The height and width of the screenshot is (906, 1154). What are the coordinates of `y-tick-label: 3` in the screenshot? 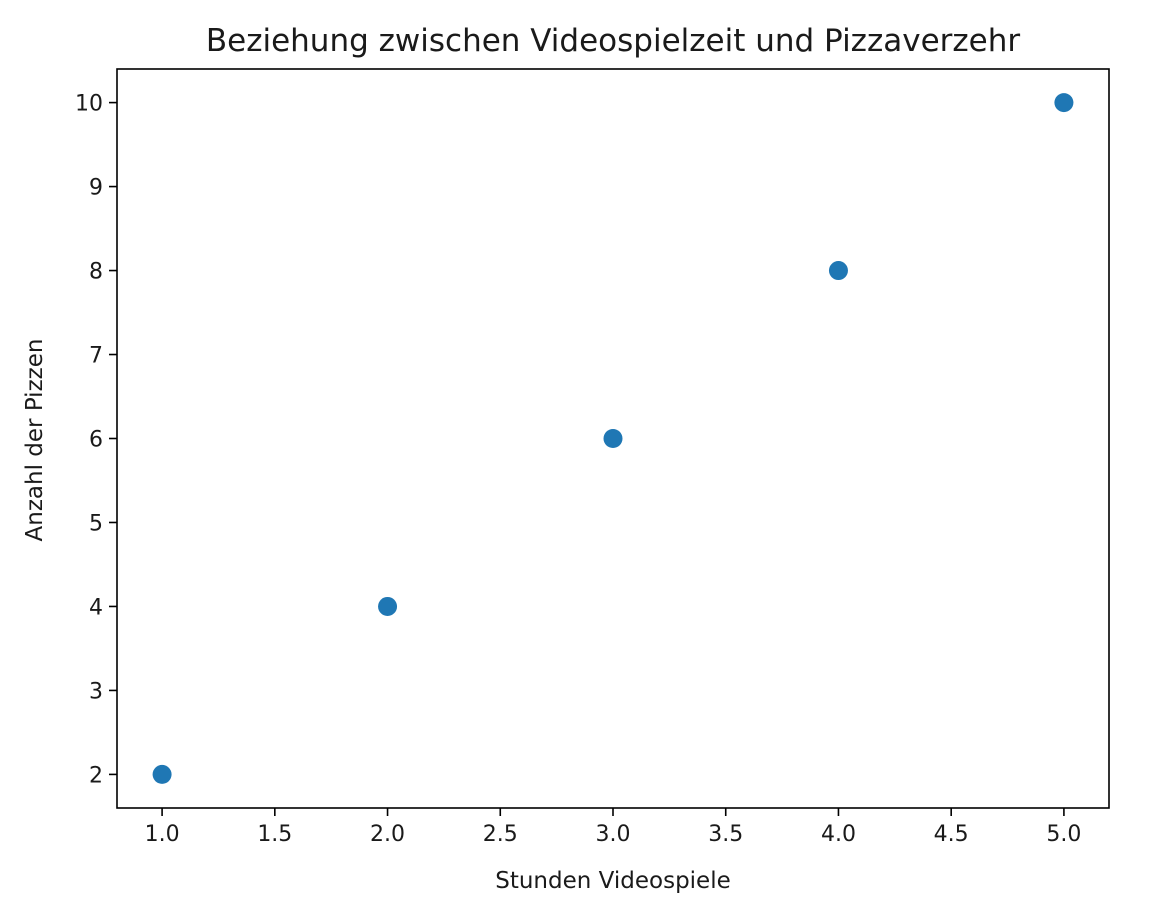 It's located at (96, 691).